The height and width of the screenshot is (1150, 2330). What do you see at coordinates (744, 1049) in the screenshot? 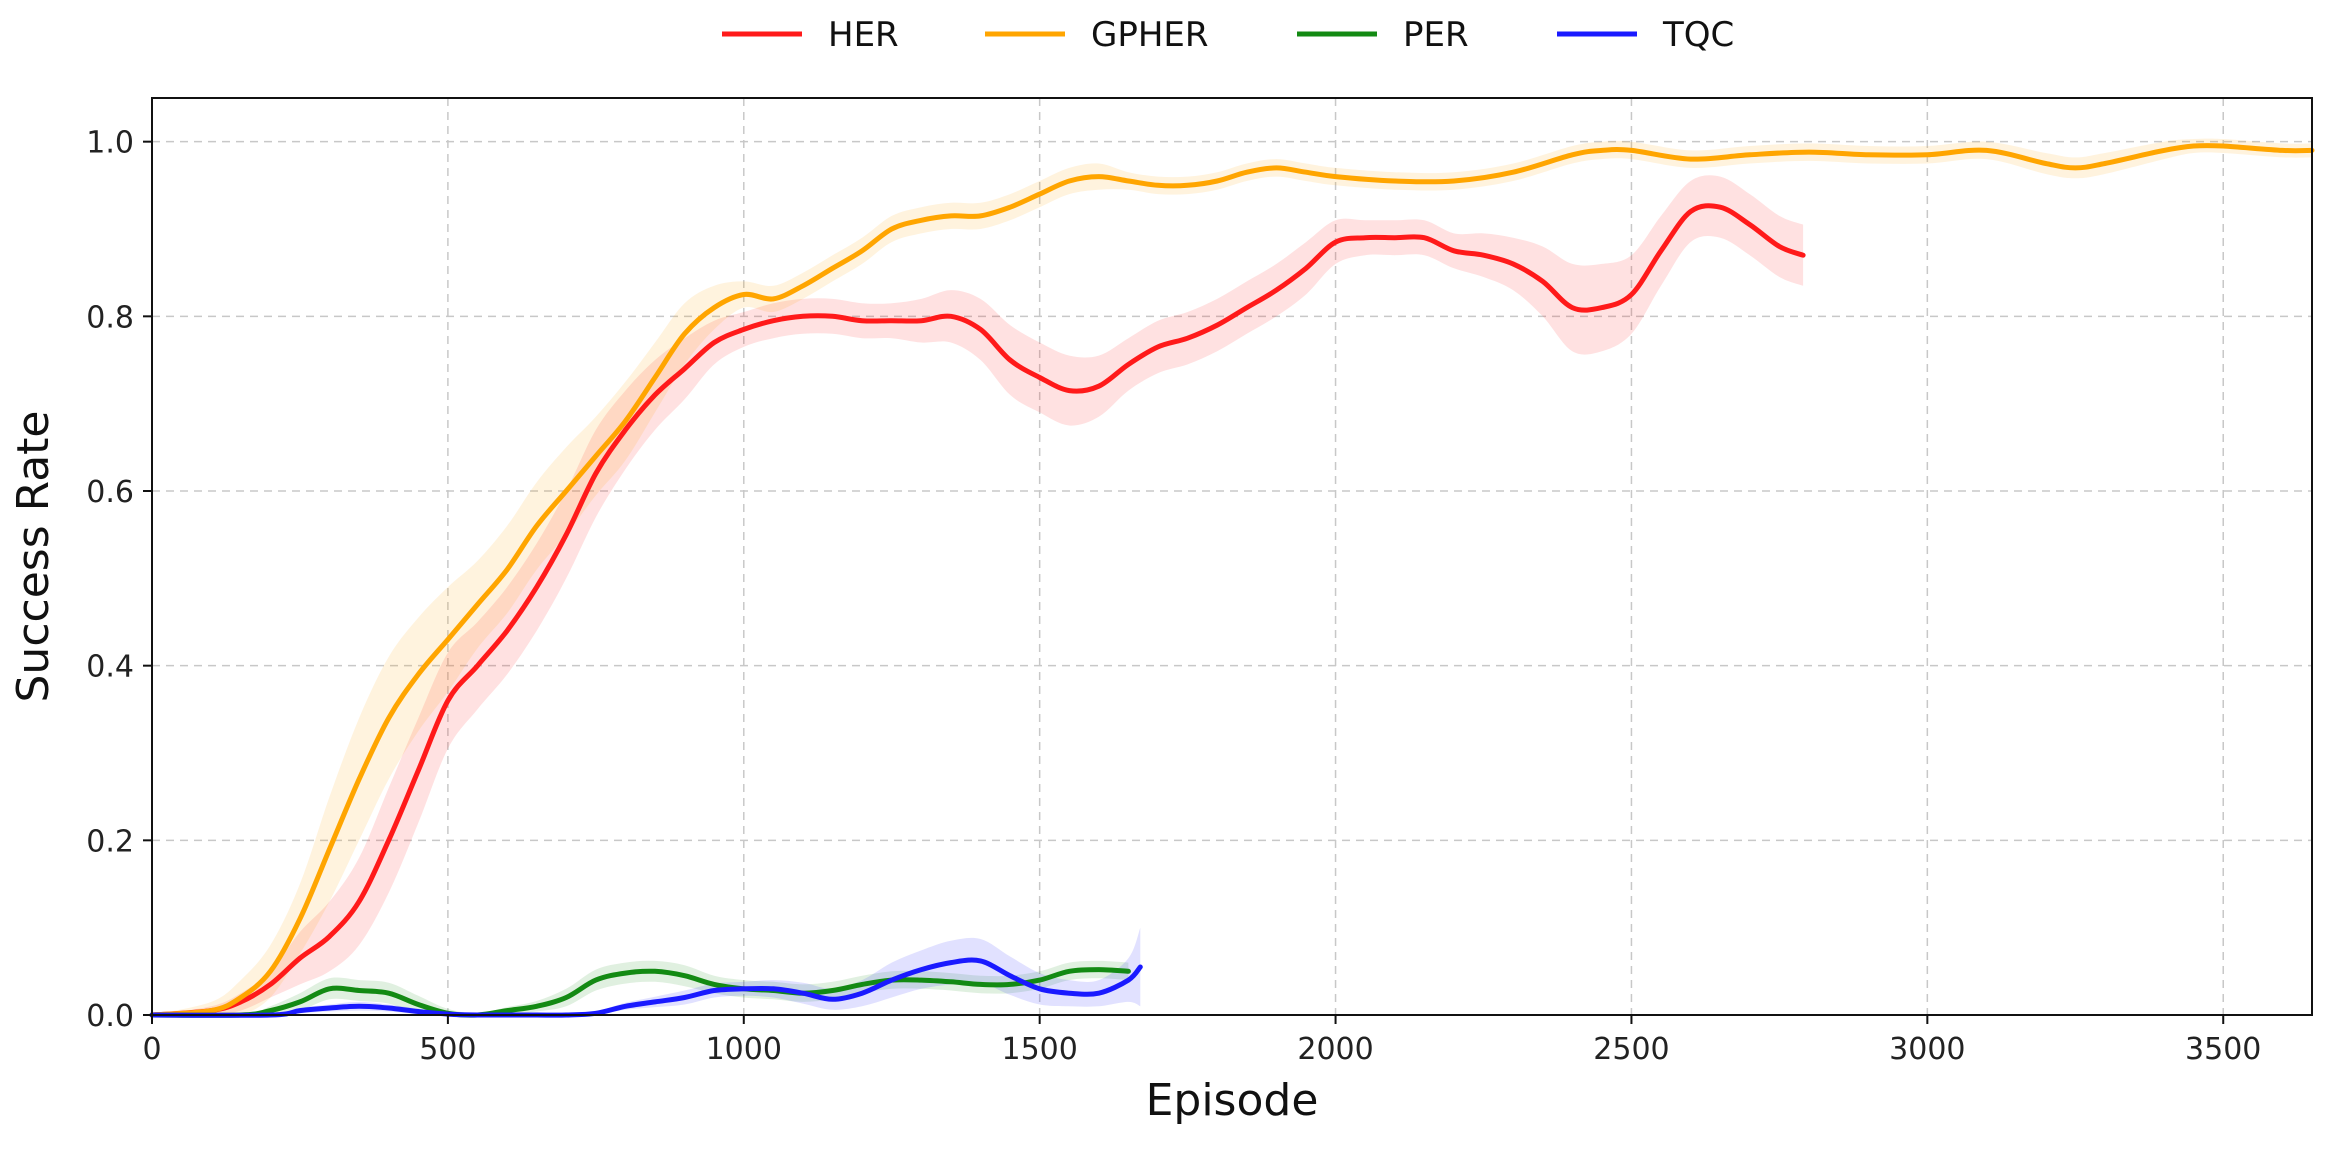
I see `x-tick-label: 1000` at bounding box center [744, 1049].